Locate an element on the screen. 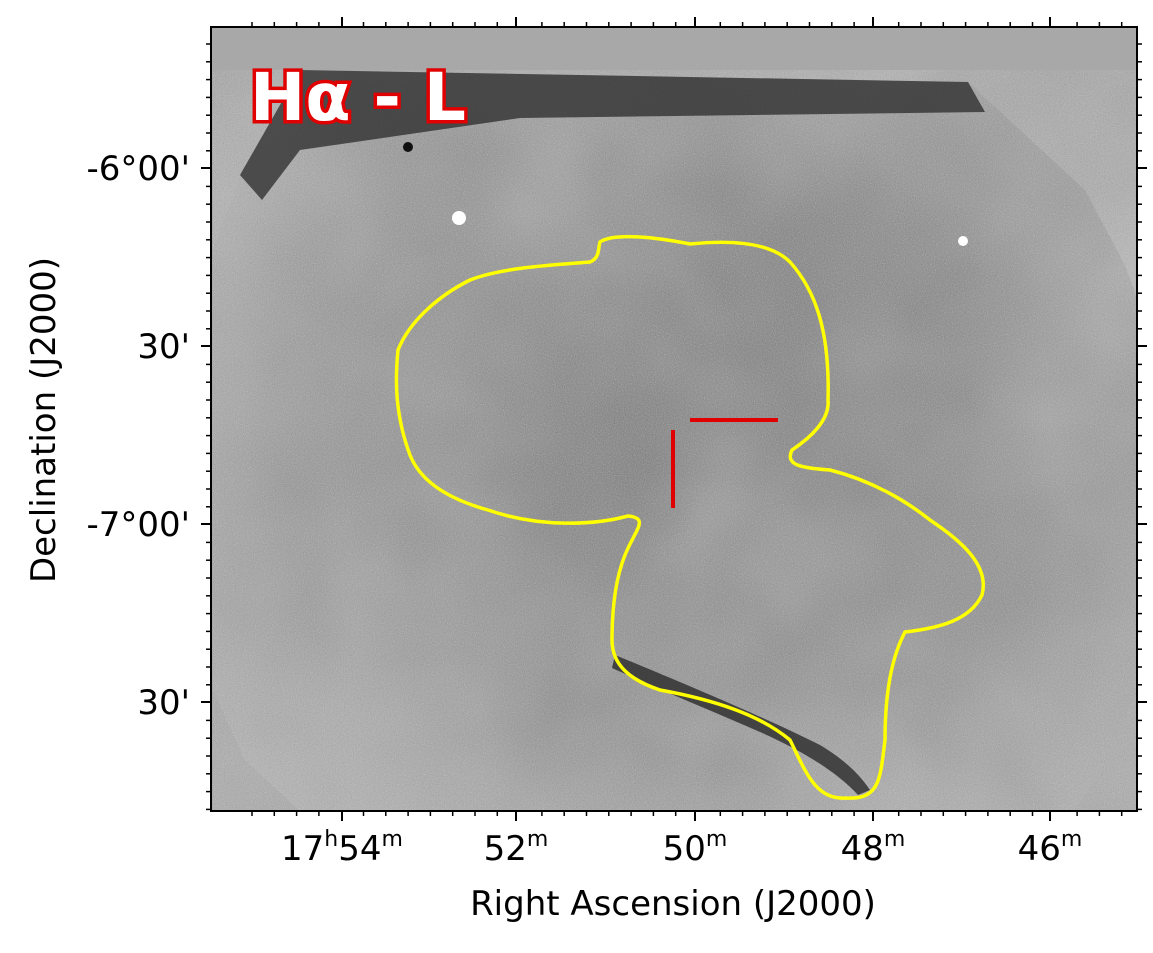  panel-label: Hα - L is located at coordinates (358, 97).